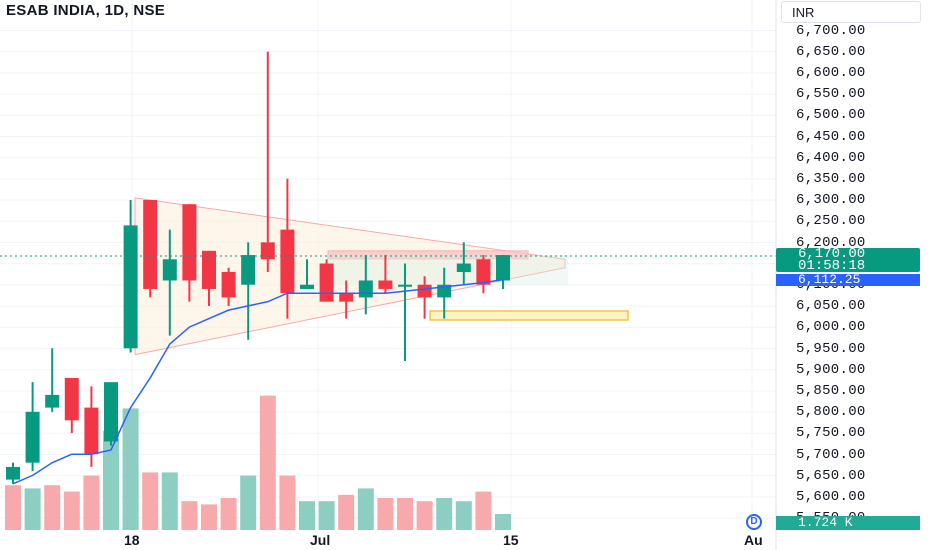  I want to click on price-axis-label: 6,200.00, so click(831, 242).